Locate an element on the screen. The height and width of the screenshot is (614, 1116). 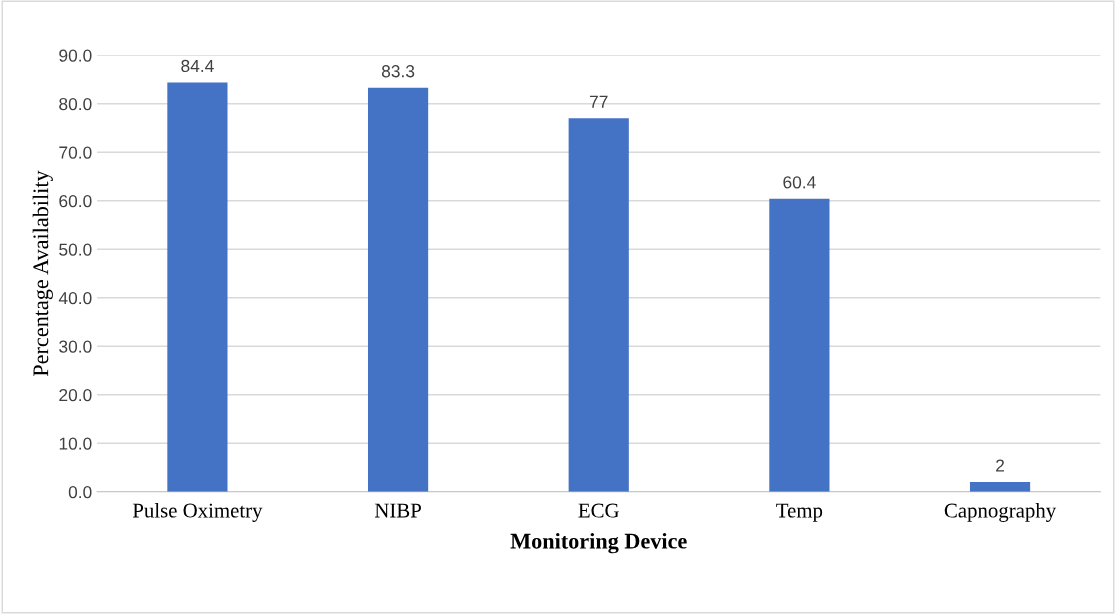
y-tick-label: 60.0 is located at coordinates (75, 201).